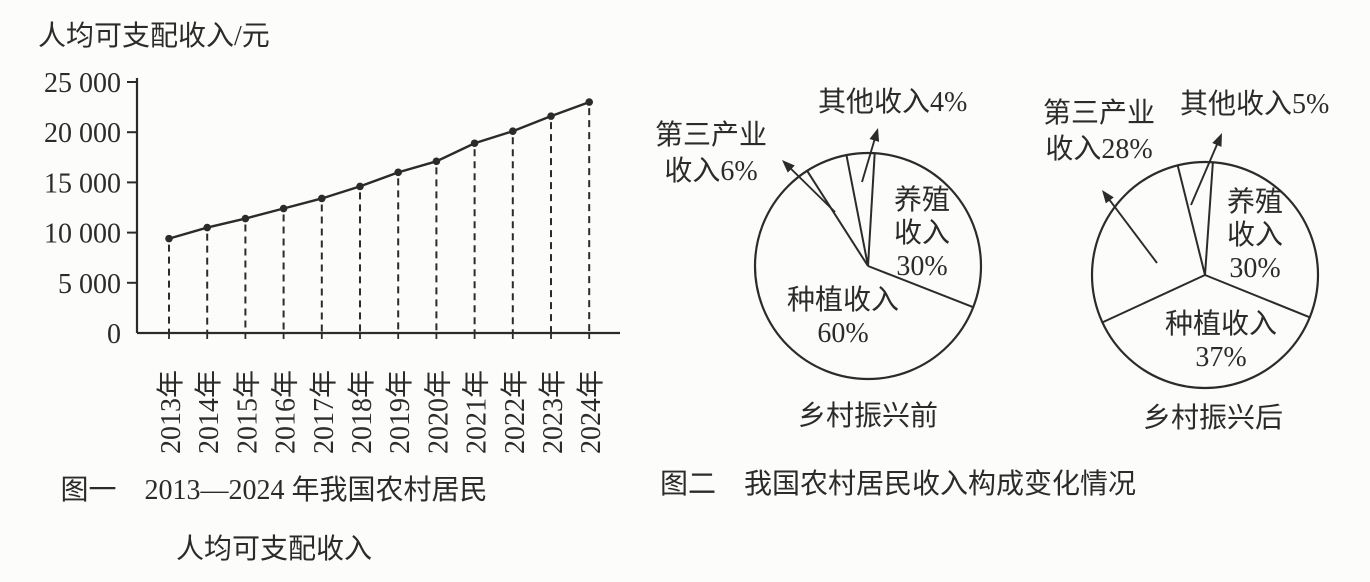  Describe the element at coordinates (591, 412) in the screenshot. I see `x-year-label: 2024年` at that location.